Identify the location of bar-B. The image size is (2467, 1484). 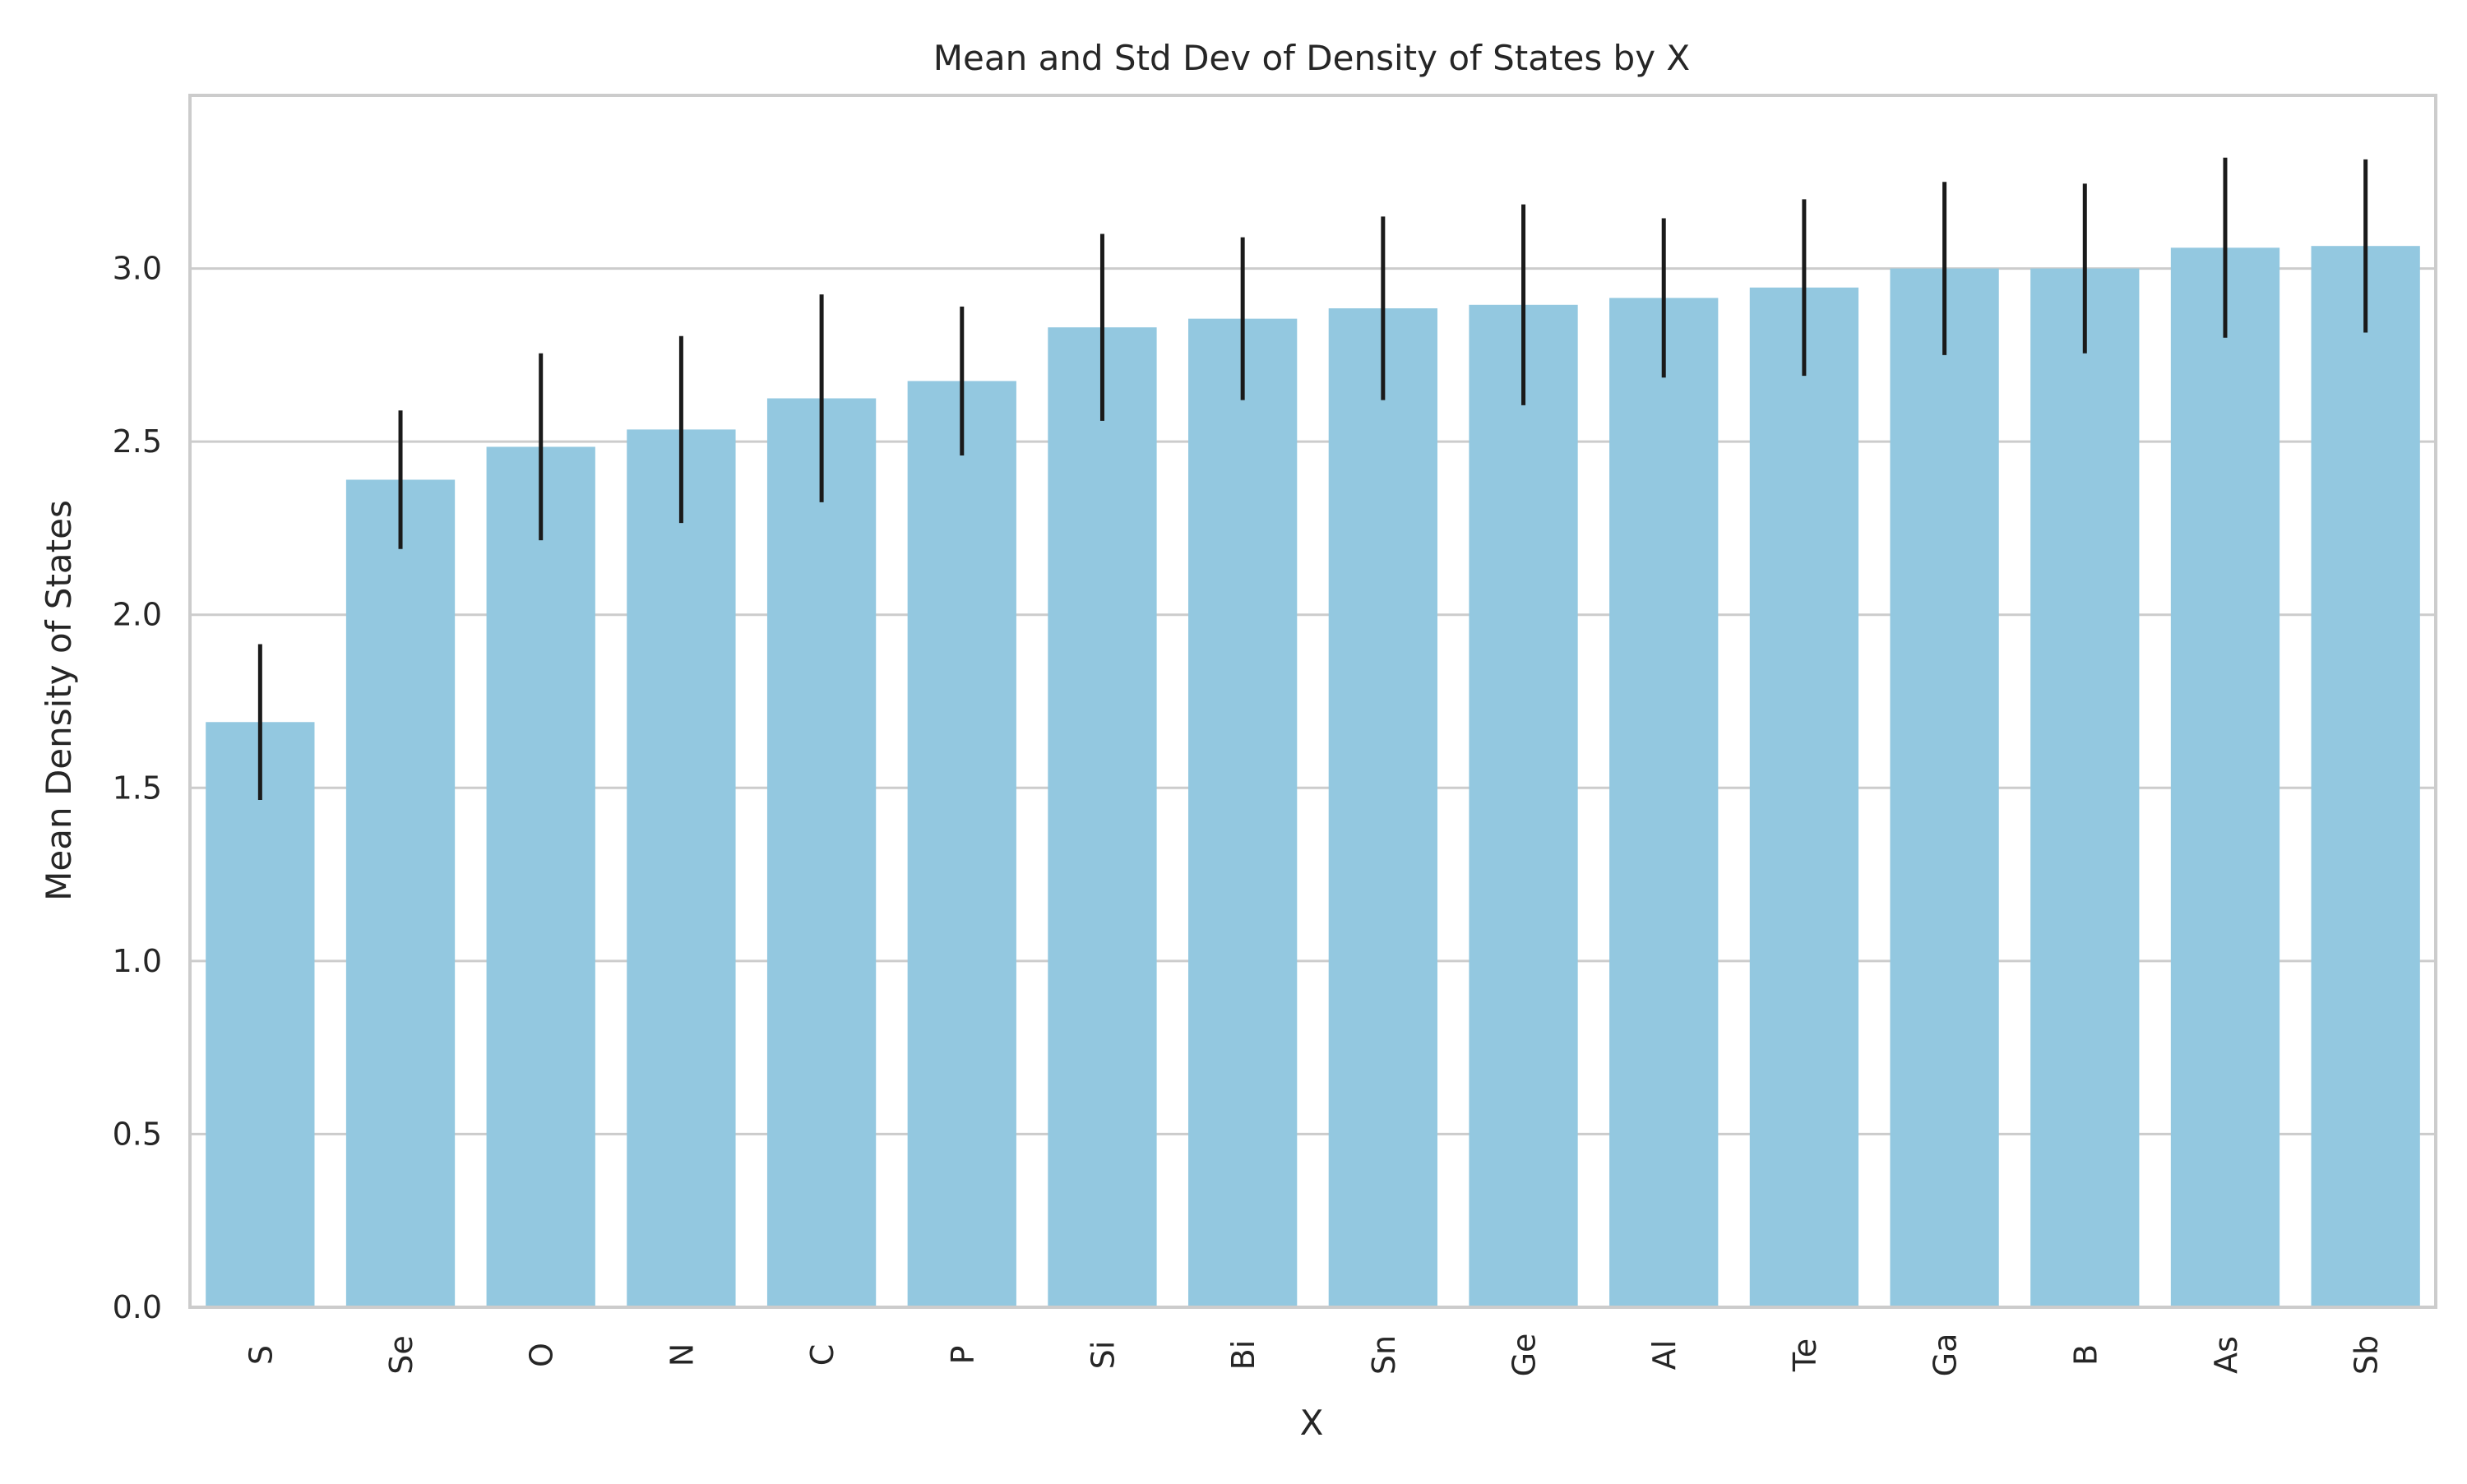
(2085, 788).